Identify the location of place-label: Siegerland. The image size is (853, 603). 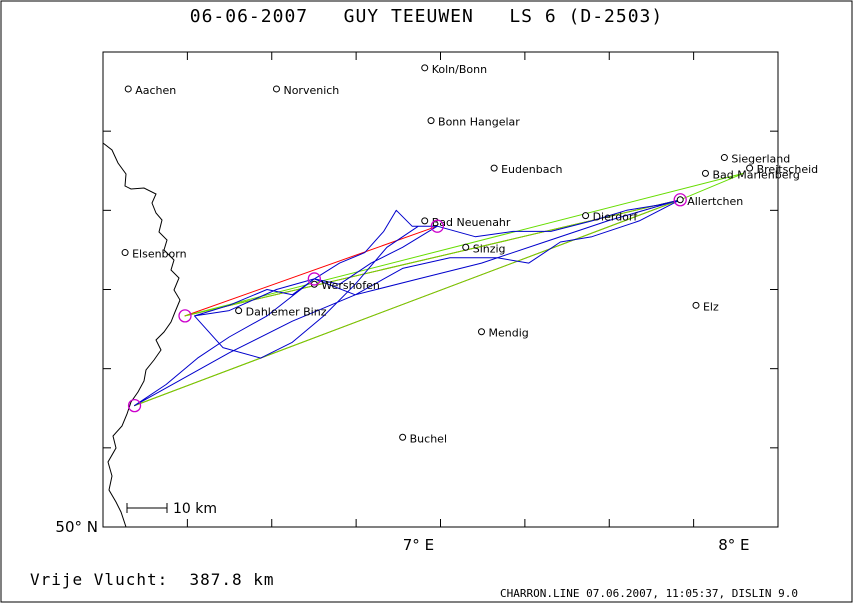
(760, 159).